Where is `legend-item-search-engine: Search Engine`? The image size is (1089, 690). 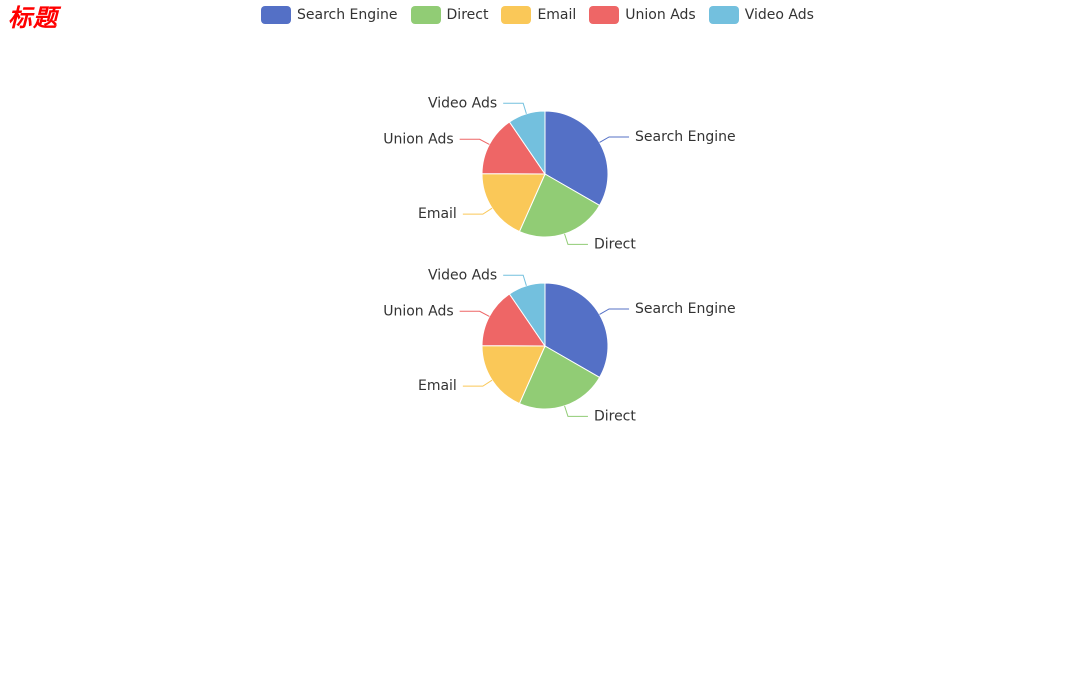 legend-item-search-engine: Search Engine is located at coordinates (329, 15).